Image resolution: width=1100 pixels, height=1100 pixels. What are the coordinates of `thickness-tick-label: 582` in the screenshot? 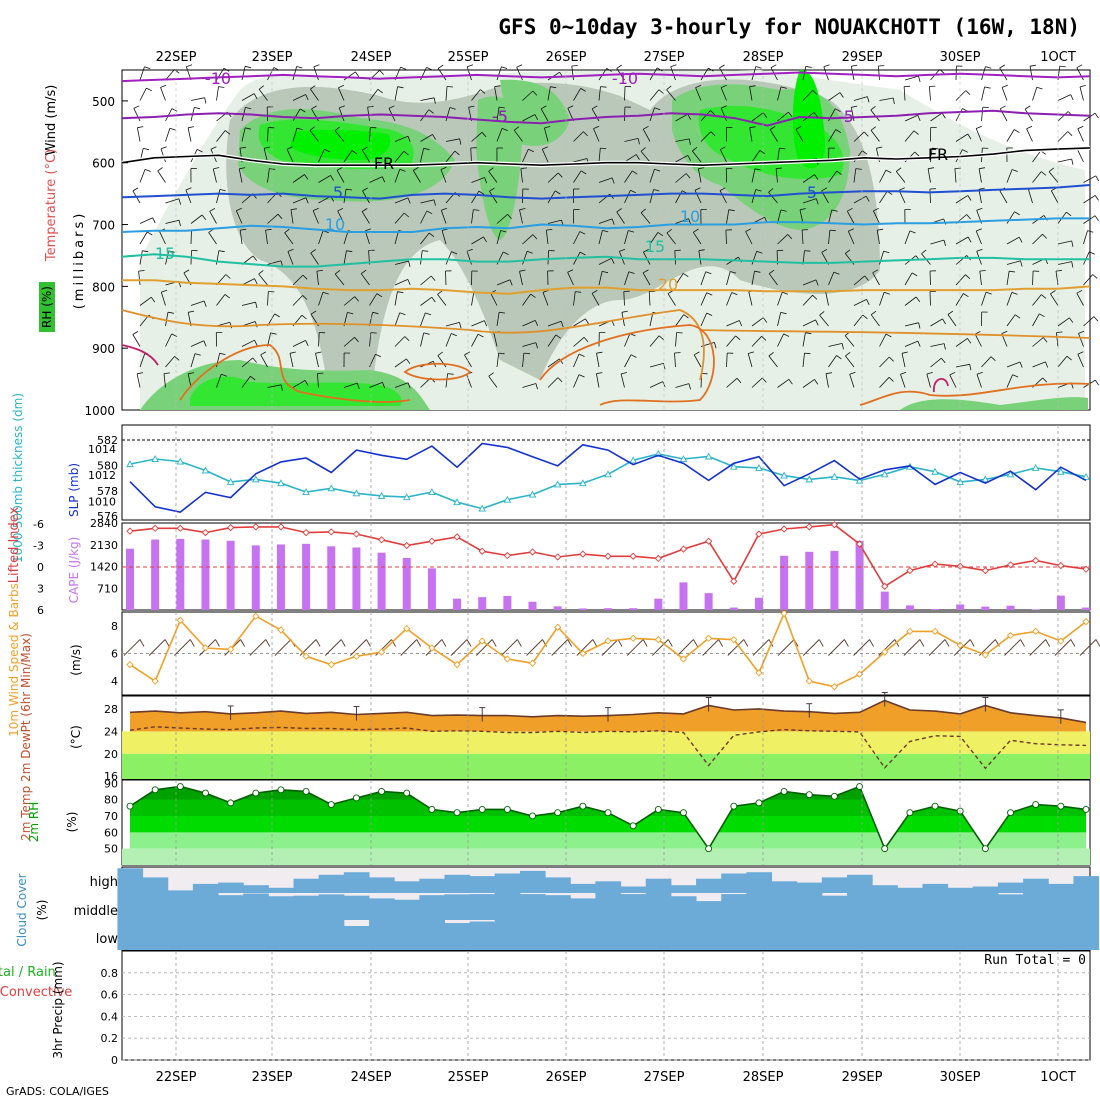 It's located at (107, 440).